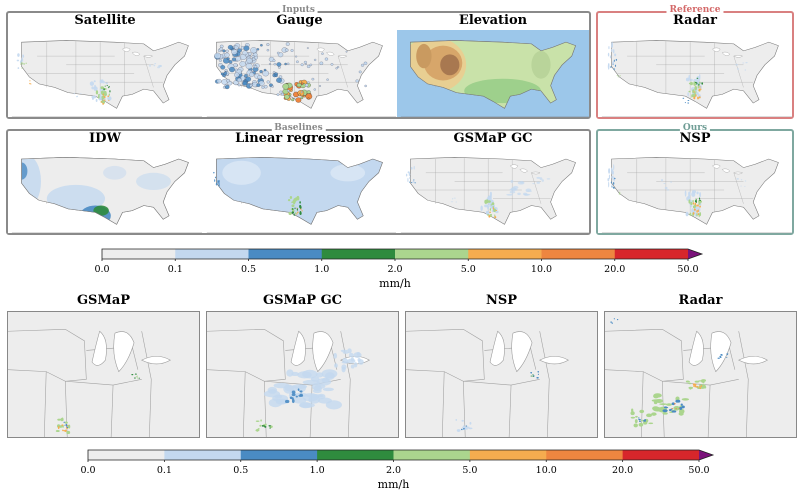 The height and width of the screenshot is (497, 803). I want to click on panel-gsmap-gc-mid: GSMaP GC, so click(493, 182).